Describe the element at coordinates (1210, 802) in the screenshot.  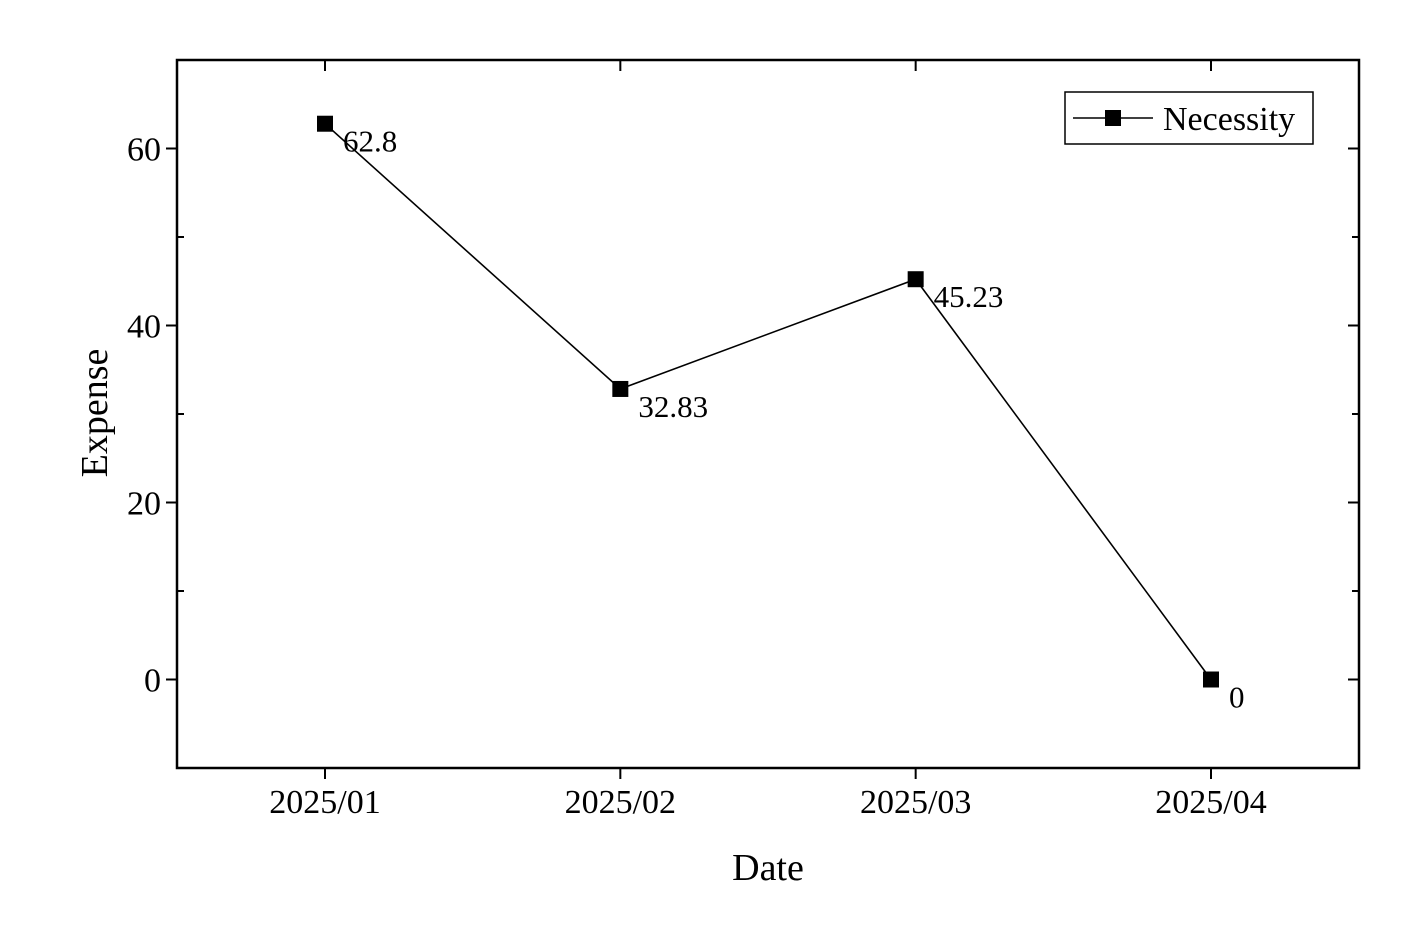
I see `x-tick-label: 2025/04` at that location.